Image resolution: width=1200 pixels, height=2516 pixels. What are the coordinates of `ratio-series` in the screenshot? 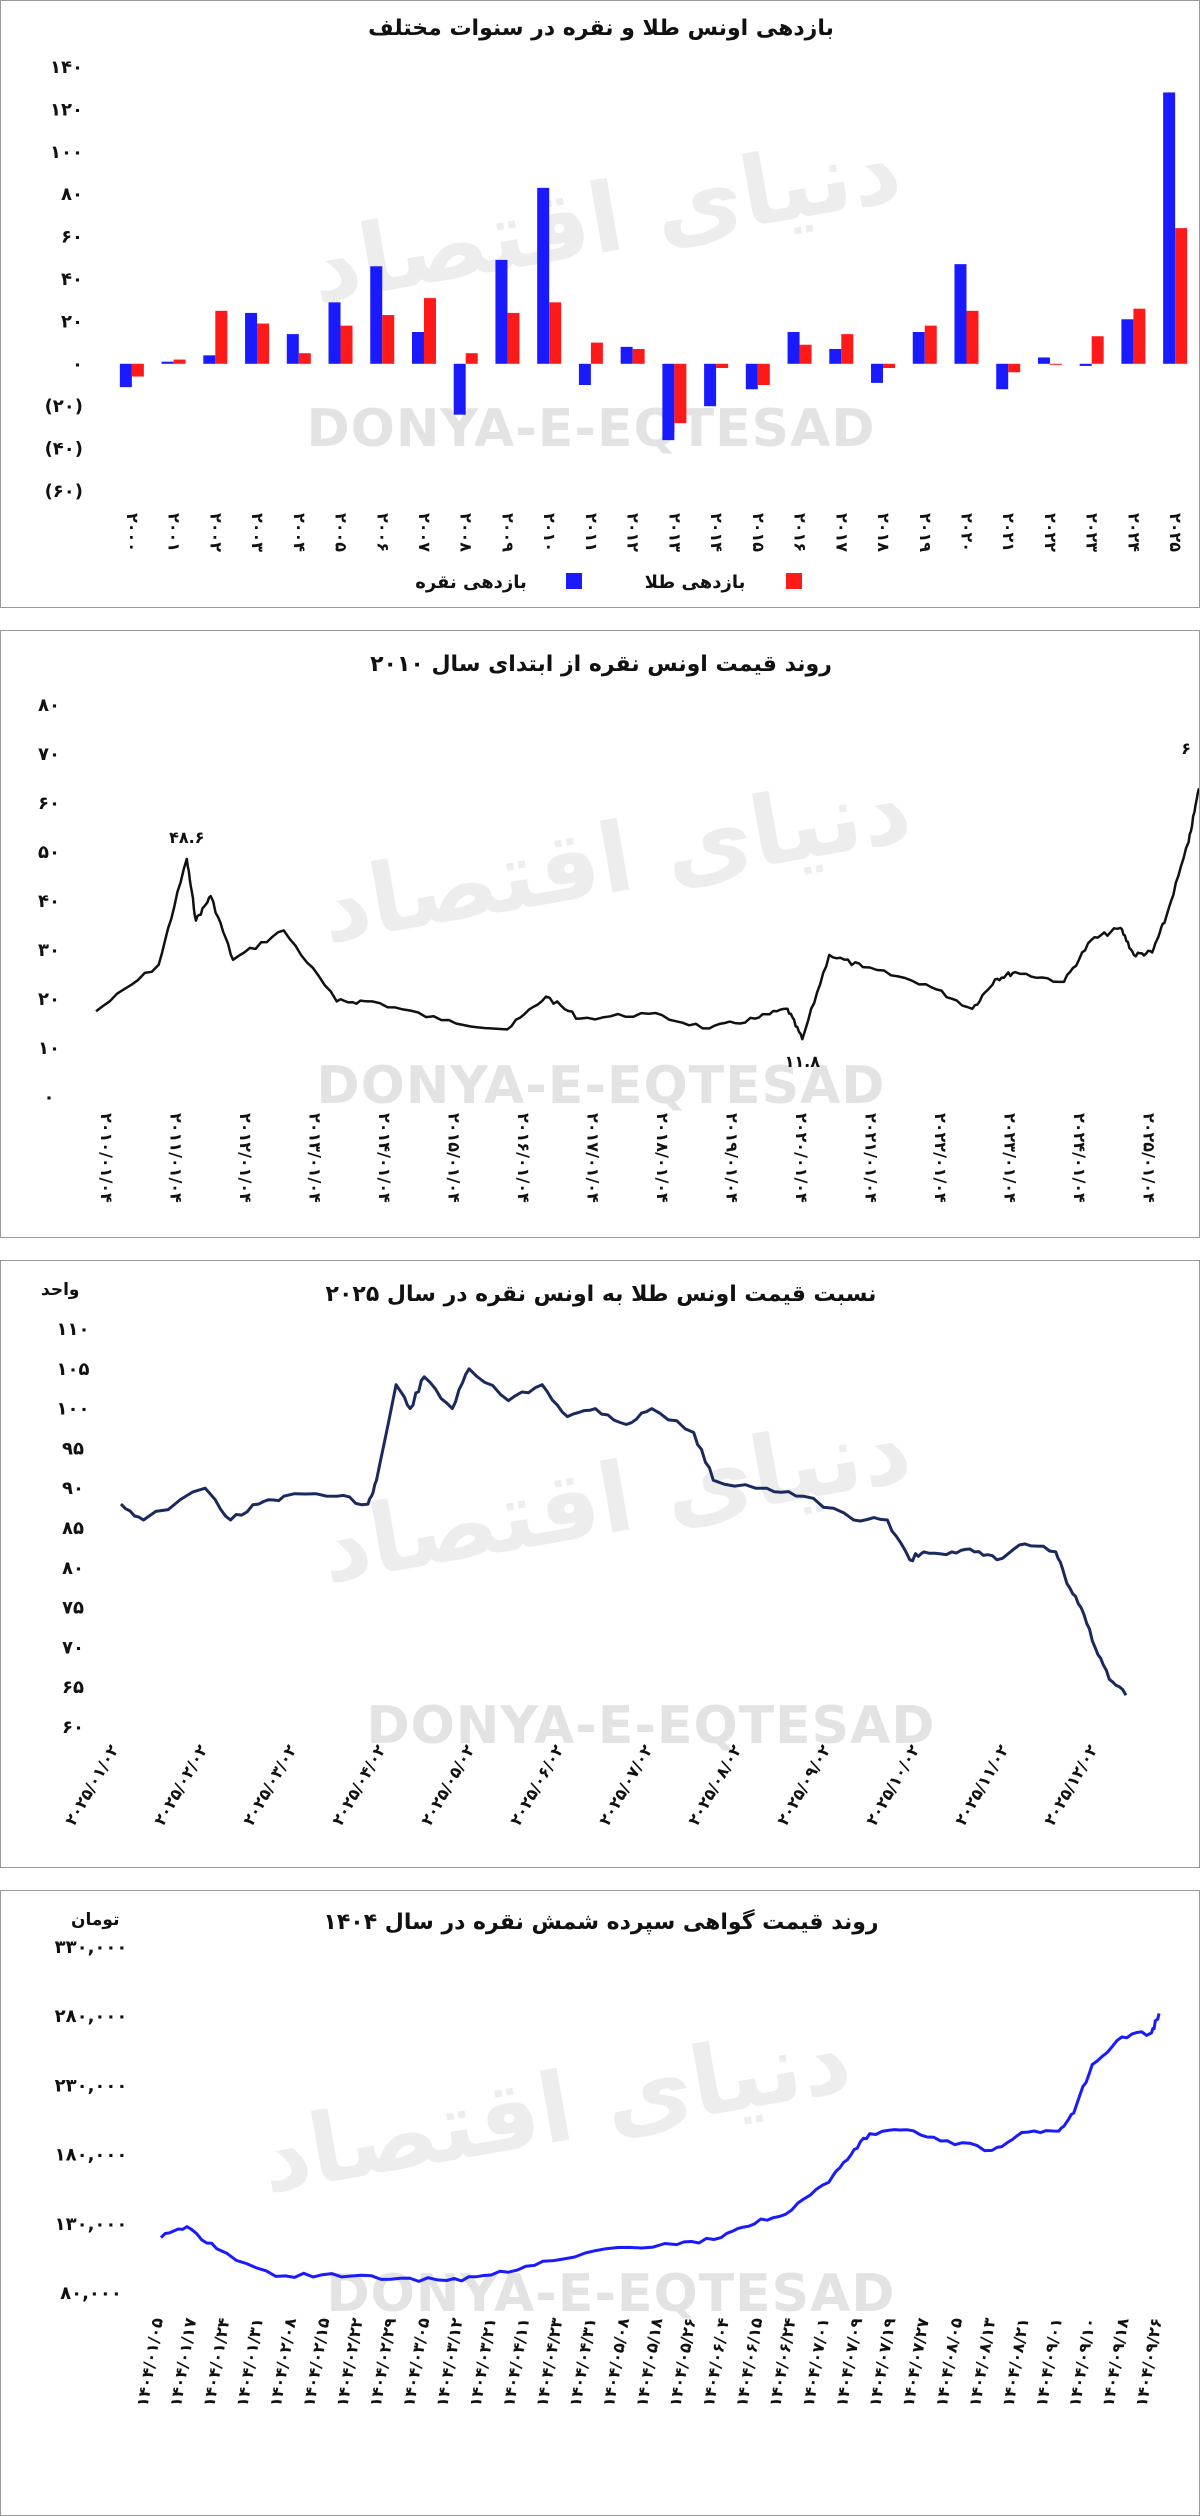 It's located at (623, 1531).